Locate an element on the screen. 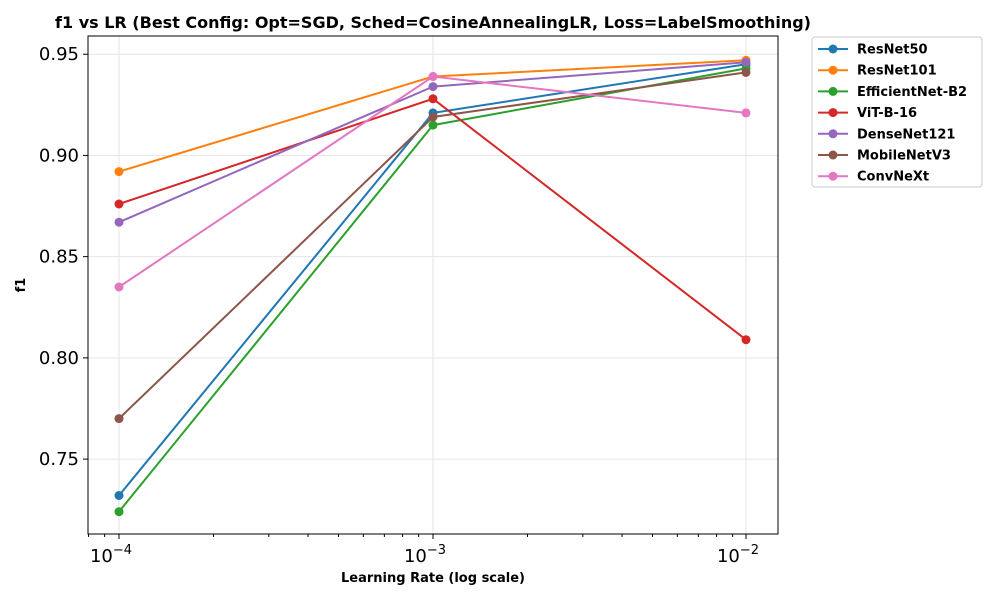 The image size is (1000, 600). y-tick-label: 0.75 is located at coordinates (59, 459).